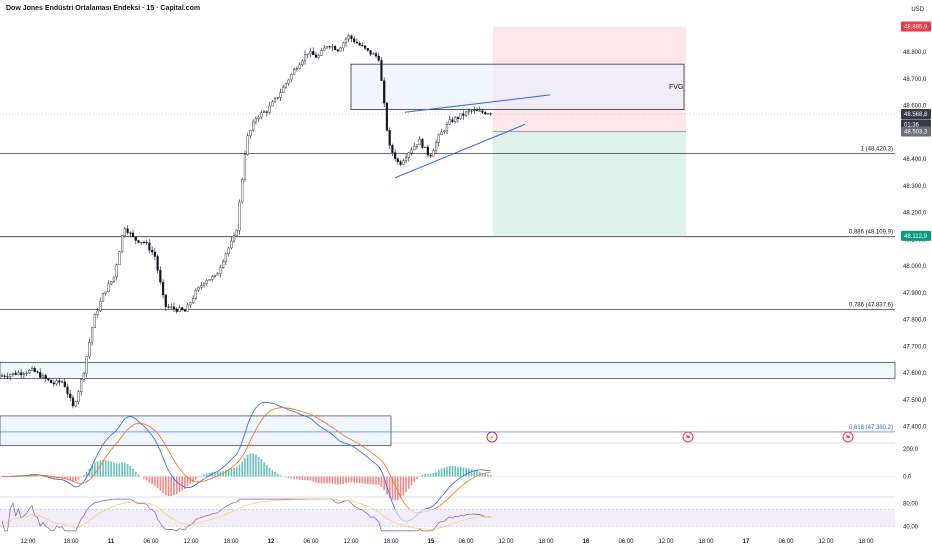 The width and height of the screenshot is (932, 555). Describe the element at coordinates (915, 53) in the screenshot. I see `price-axis-tick: 48.800,0` at that location.